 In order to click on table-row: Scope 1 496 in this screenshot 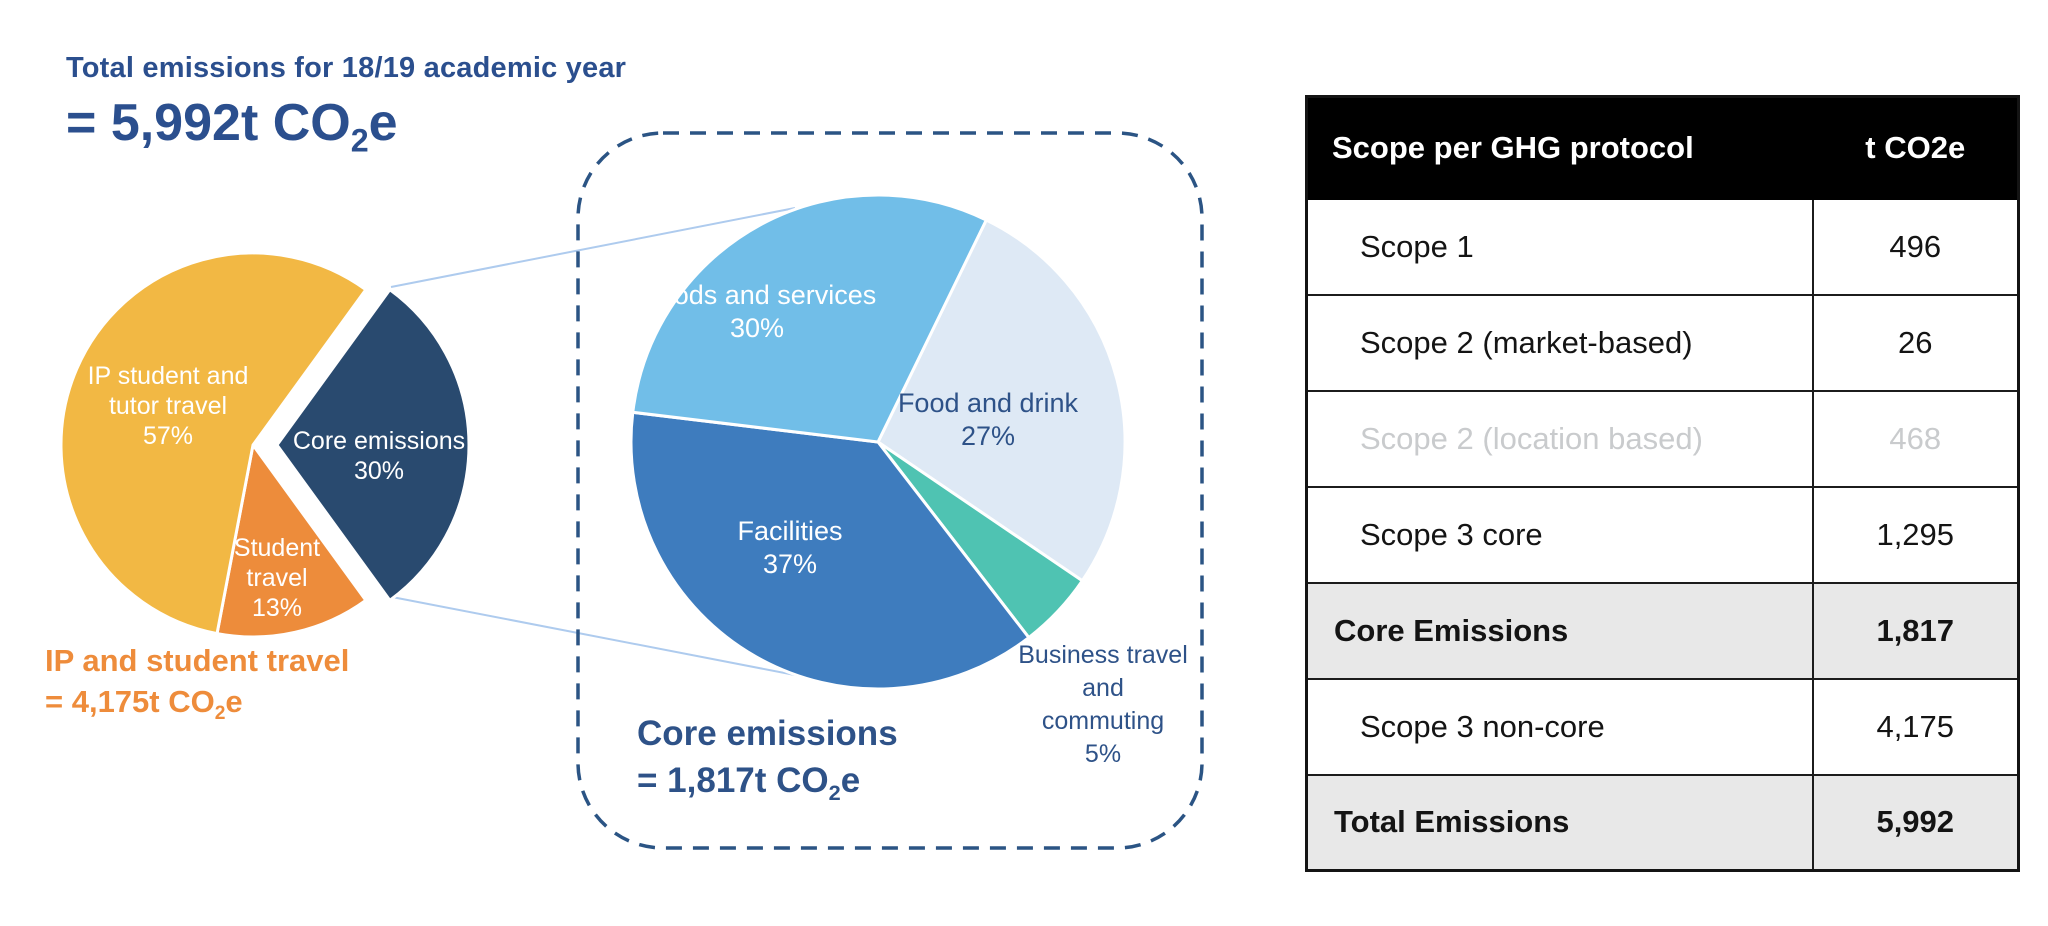, I will do `click(1662, 246)`.